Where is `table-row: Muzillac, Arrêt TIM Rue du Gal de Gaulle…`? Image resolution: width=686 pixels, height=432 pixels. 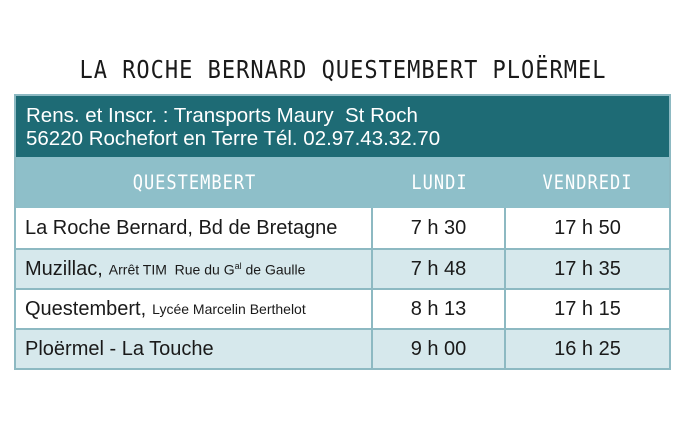 table-row: Muzillac, Arrêt TIM Rue du Gal de Gaulle… is located at coordinates (342, 268).